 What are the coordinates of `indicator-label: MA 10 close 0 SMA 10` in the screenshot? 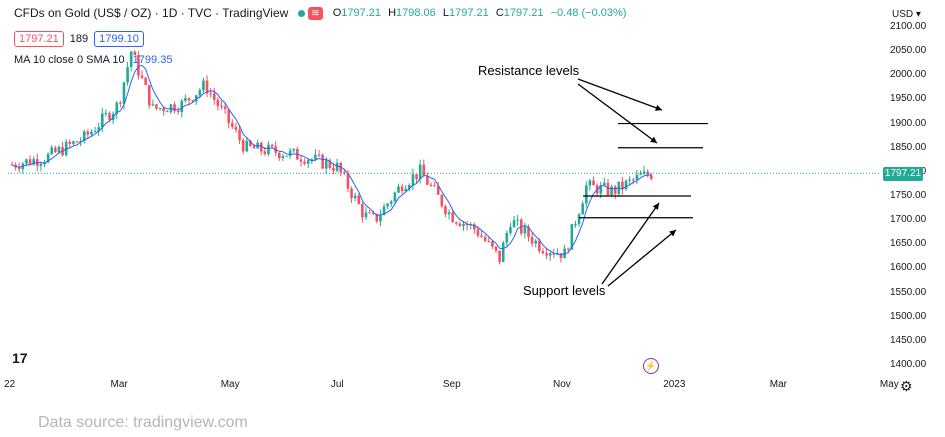 It's located at (69, 60).